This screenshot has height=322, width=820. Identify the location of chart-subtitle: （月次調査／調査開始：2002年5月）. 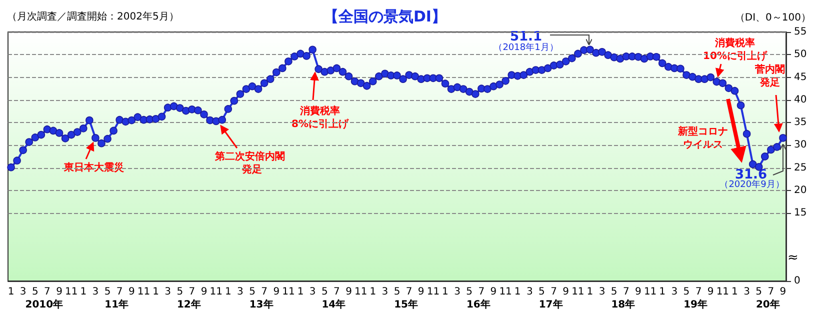
(93, 16).